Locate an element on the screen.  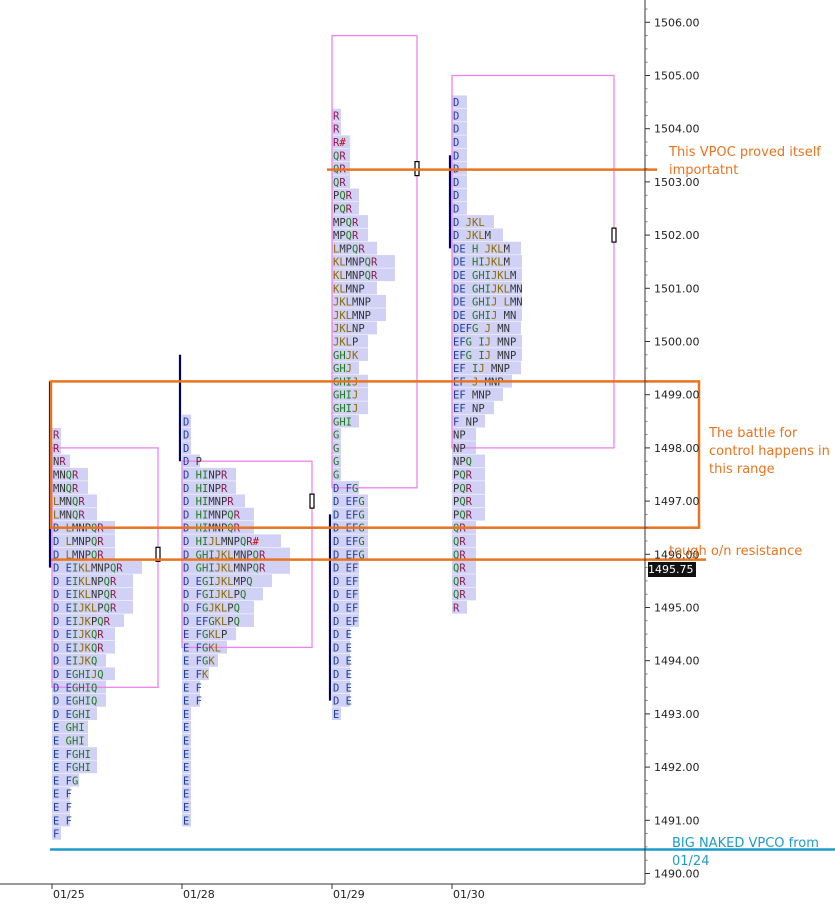
tpo-row: D EGIJKLMPQ is located at coordinates (218, 582).